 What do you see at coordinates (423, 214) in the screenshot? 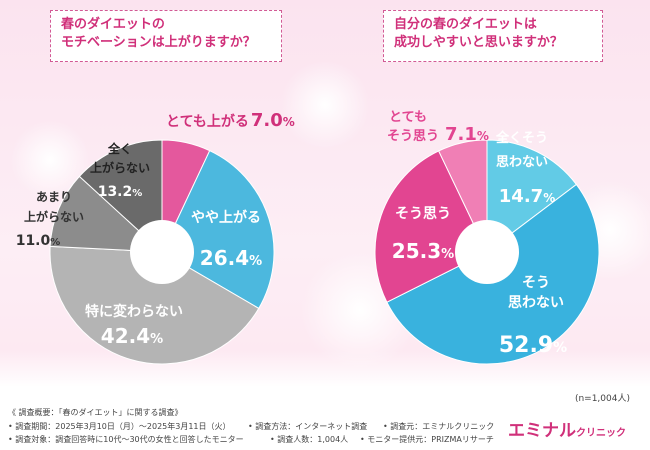
I see `c2-label-s2: そう思う` at bounding box center [423, 214].